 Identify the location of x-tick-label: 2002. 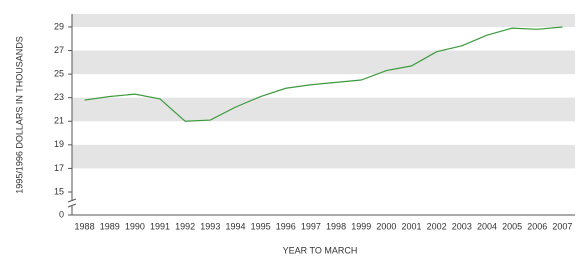
(437, 226).